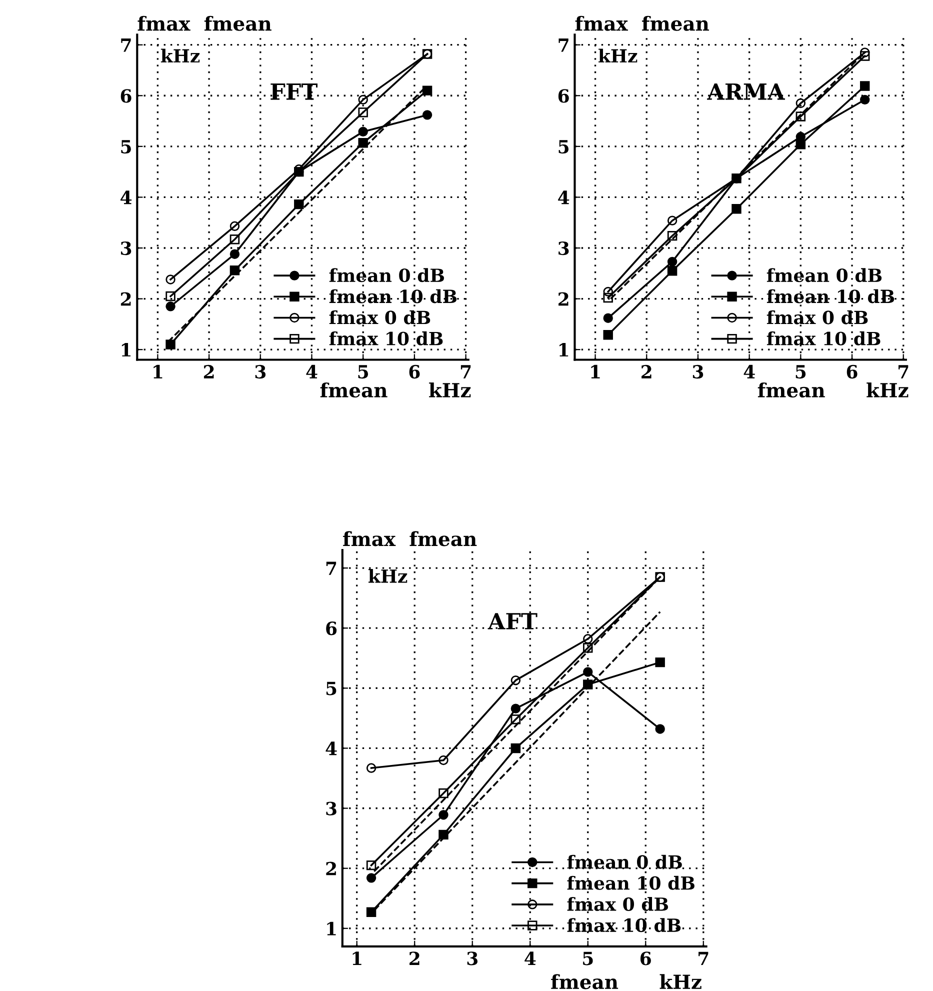  Describe the element at coordinates (294, 91) in the screenshot. I see `text: FFT` at that location.